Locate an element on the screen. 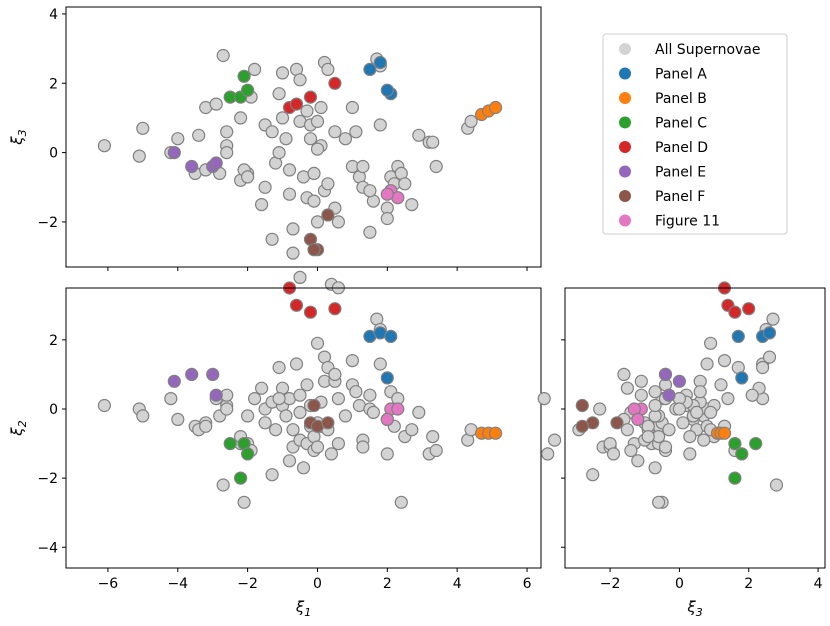 This screenshot has height=626, width=830. ylabel-bottom-left: ξ2 is located at coordinates (18, 428).